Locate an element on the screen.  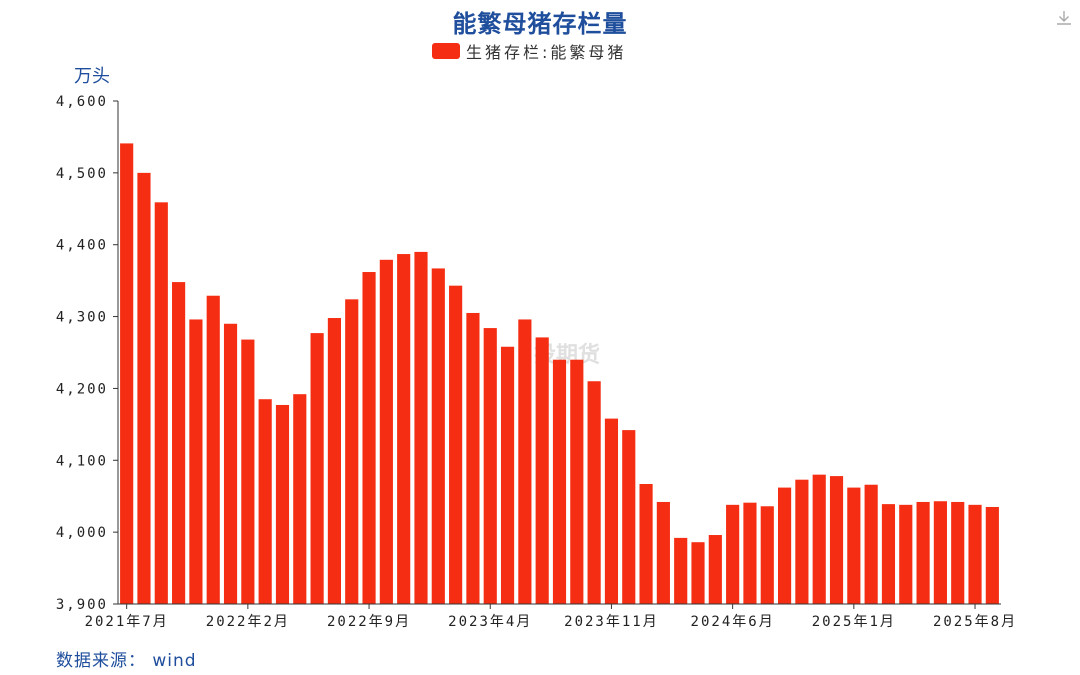
y-axis-unit-label: 万头 is located at coordinates (92, 76).